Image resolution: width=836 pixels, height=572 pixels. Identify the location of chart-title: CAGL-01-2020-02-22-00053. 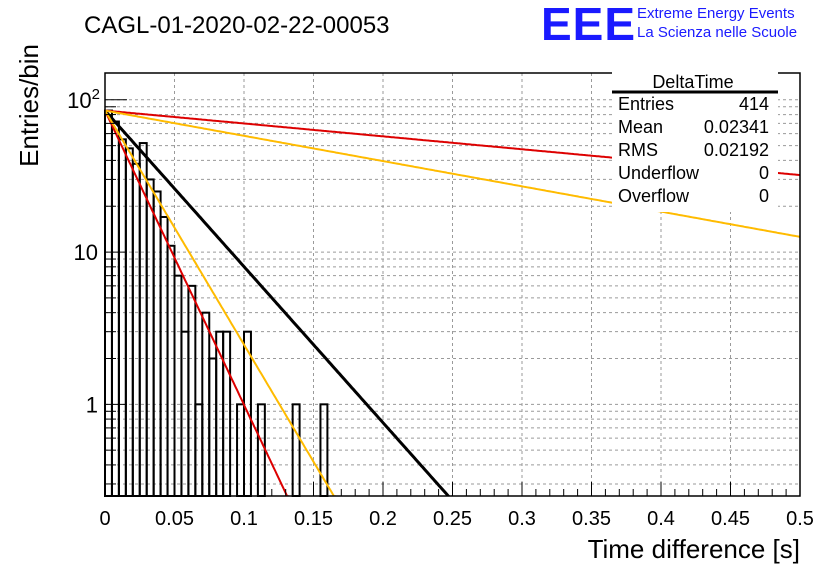
(237, 25).